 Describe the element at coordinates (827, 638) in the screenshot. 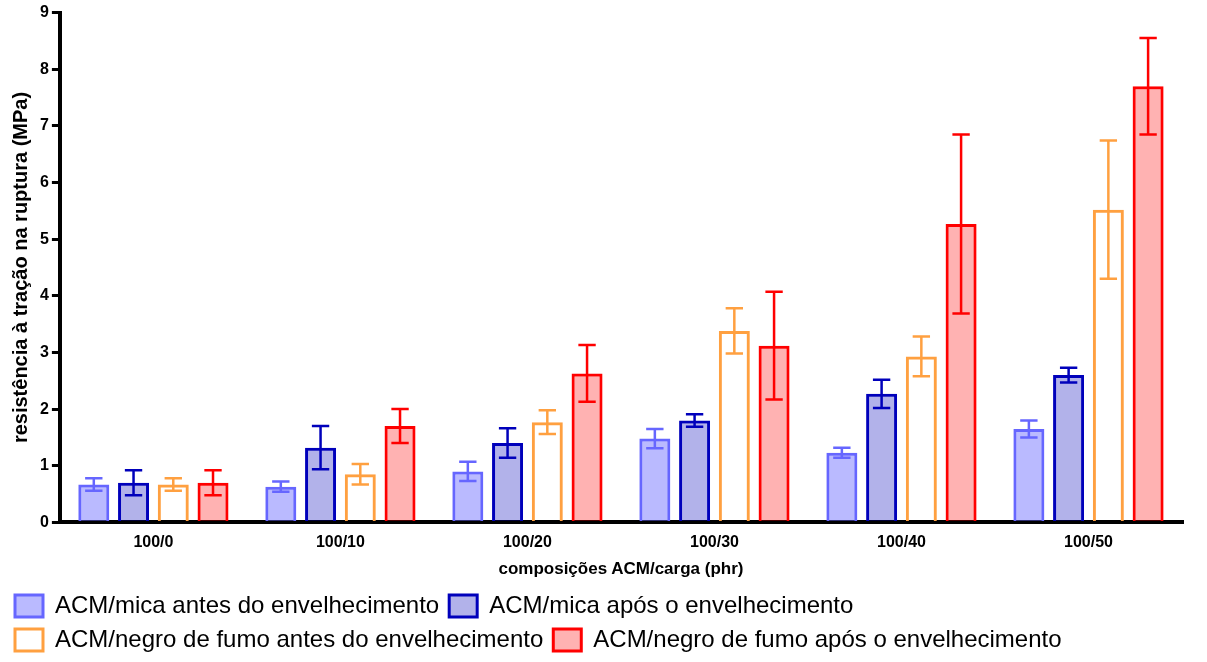

I see `legend-label: ACM/negro de fumo após o envelhecimento` at that location.